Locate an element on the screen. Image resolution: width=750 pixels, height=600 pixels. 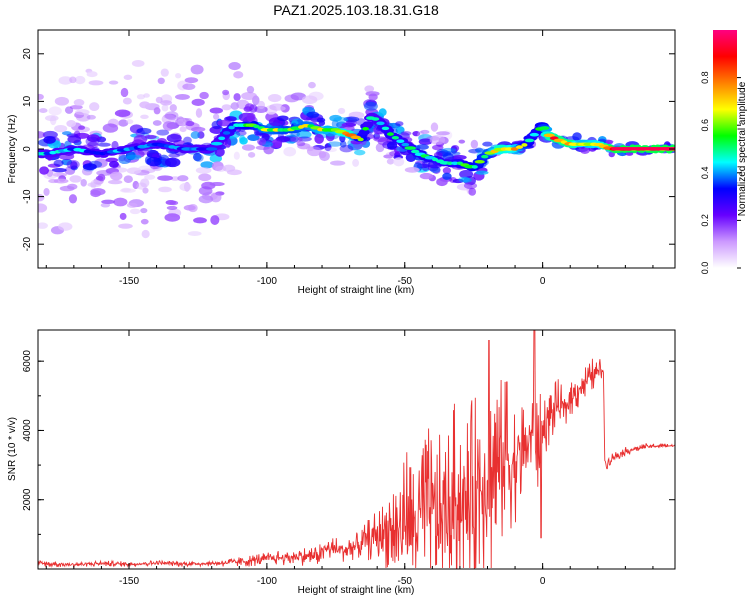
snr-y-label: SNR (10 * v/v) is located at coordinates (12, 449).